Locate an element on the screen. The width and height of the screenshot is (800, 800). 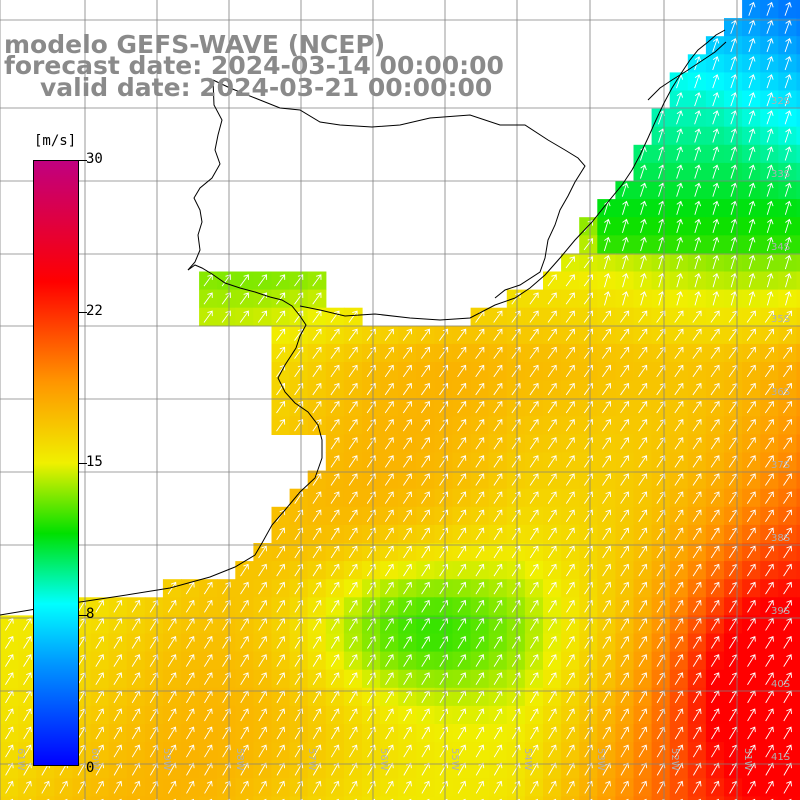
lat-label: 38S is located at coordinates (780, 538).